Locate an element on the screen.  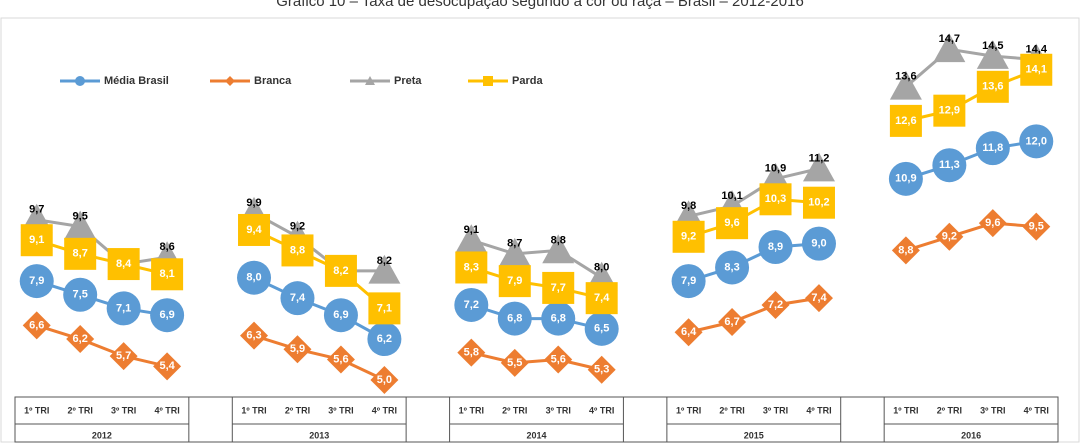
data-label: 8,0 is located at coordinates (253, 278).